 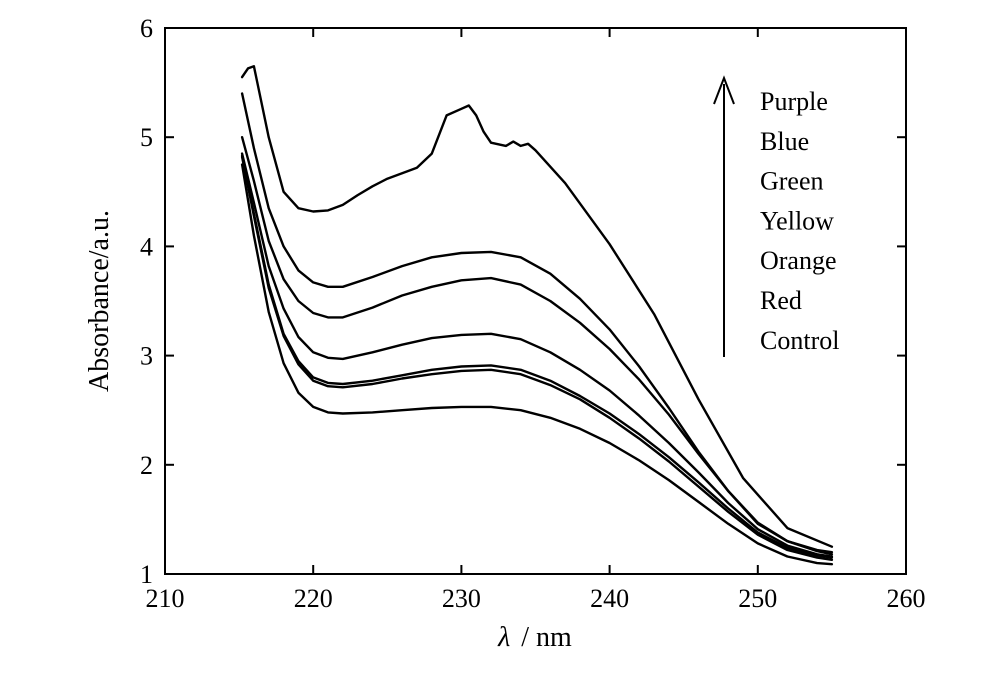 What do you see at coordinates (784, 141) in the screenshot?
I see `legend-item-blue: Blue` at bounding box center [784, 141].